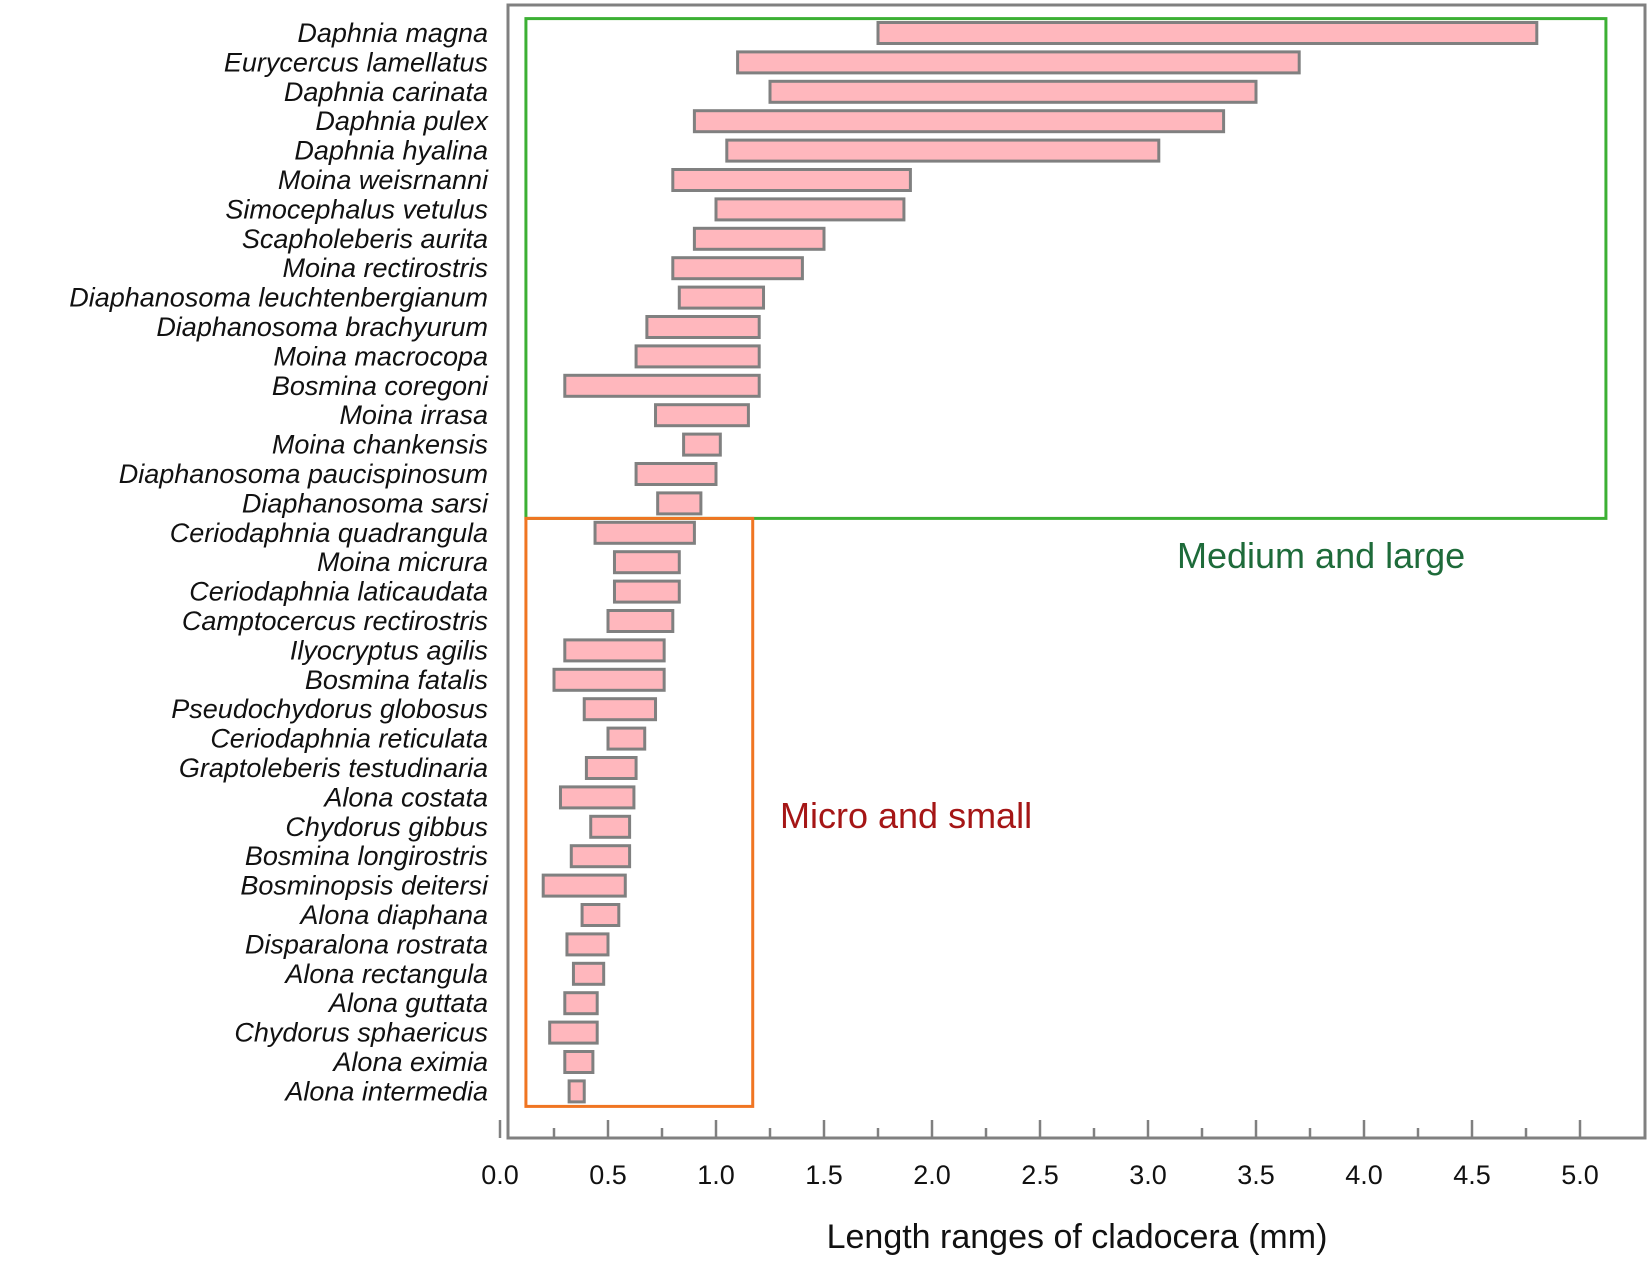 Image resolution: width=1650 pixels, height=1264 pixels. What do you see at coordinates (365, 239) in the screenshot?
I see `species-label: Scapholeberis aurita` at bounding box center [365, 239].